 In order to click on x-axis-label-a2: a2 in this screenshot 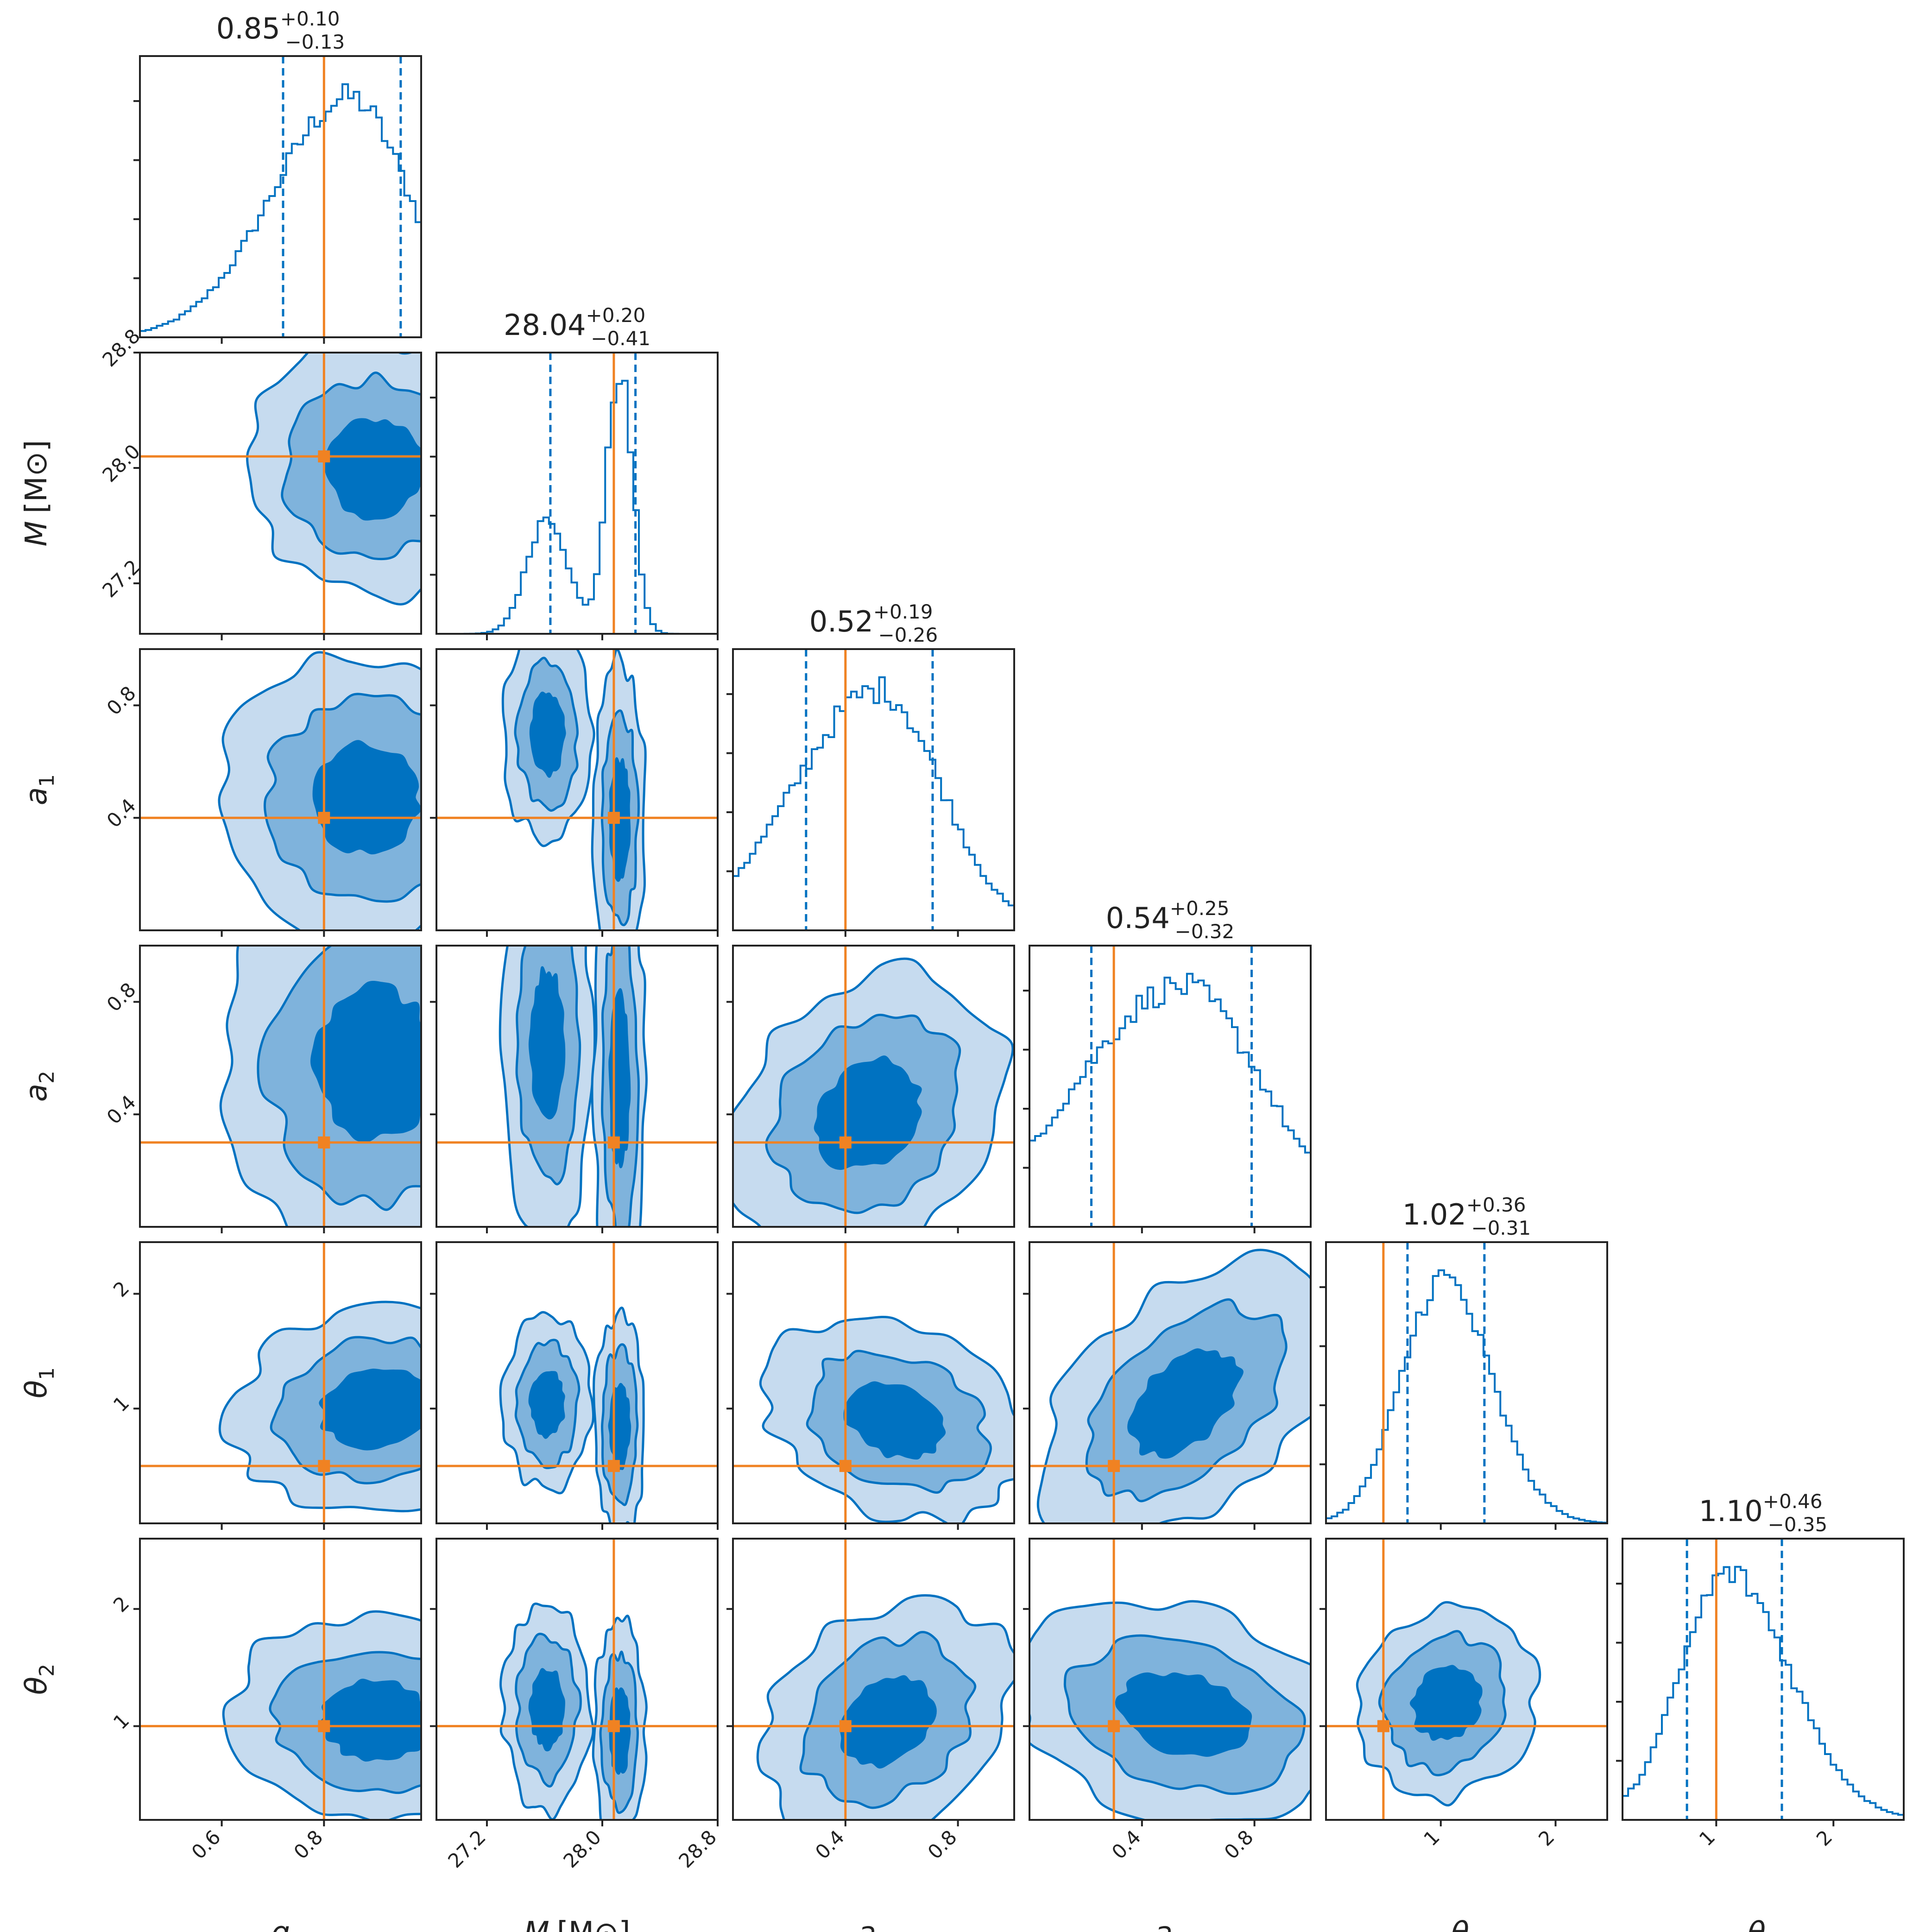, I will do `click(1170, 1924)`.